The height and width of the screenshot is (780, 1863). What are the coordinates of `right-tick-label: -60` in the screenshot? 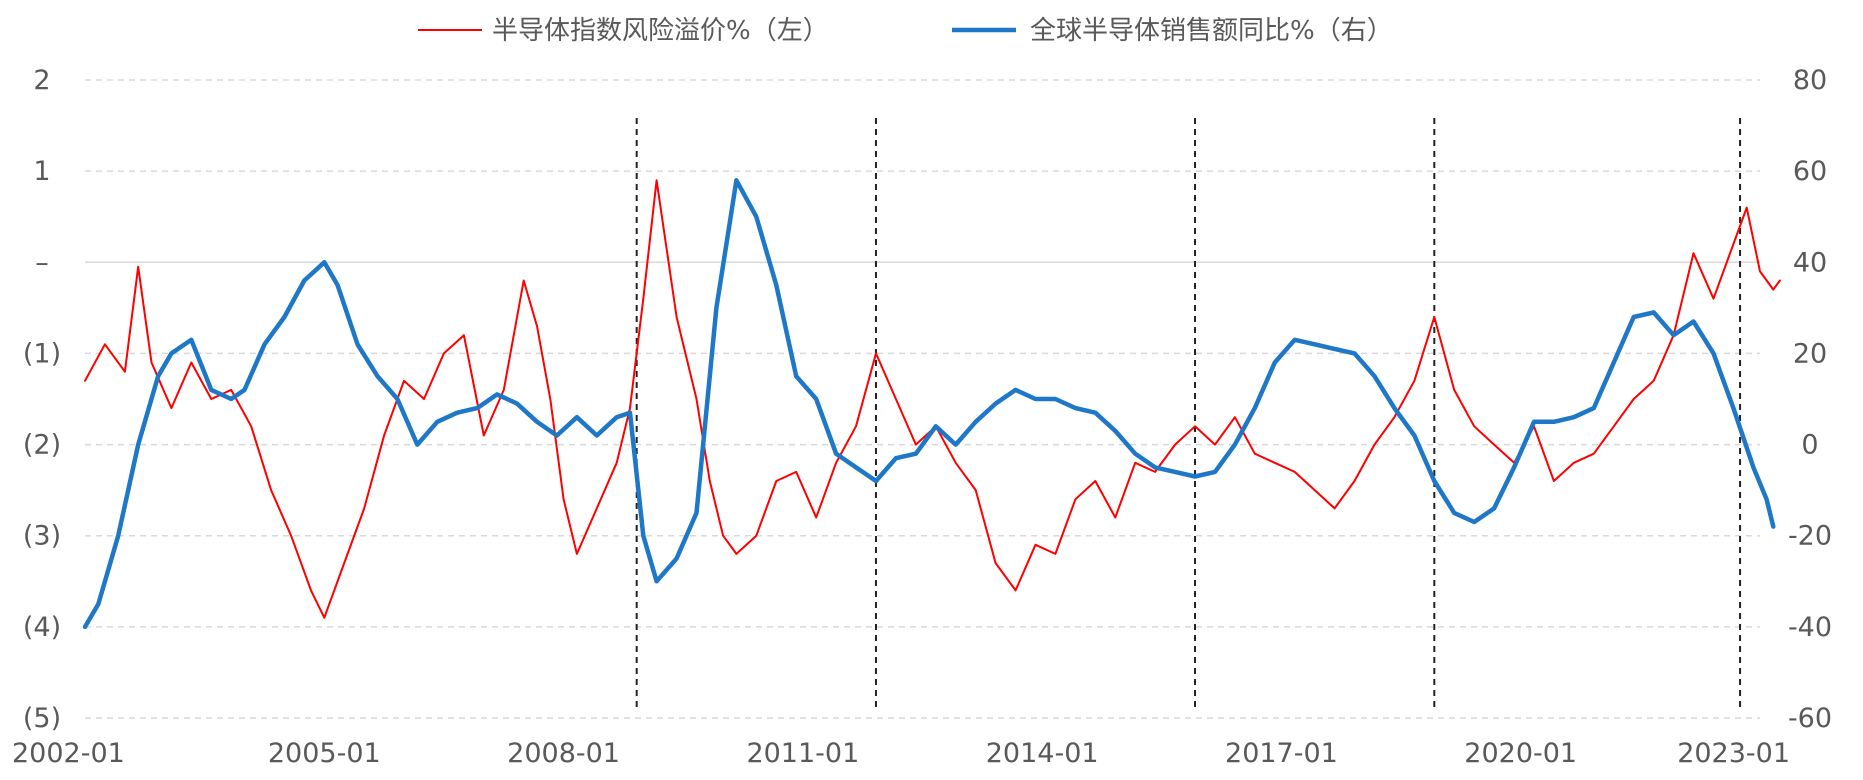 It's located at (1810, 718).